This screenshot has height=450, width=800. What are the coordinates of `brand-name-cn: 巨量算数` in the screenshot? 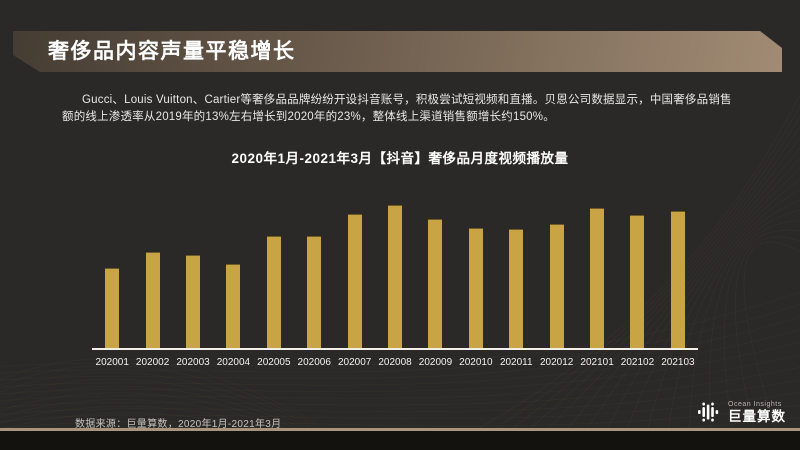 It's located at (757, 416).